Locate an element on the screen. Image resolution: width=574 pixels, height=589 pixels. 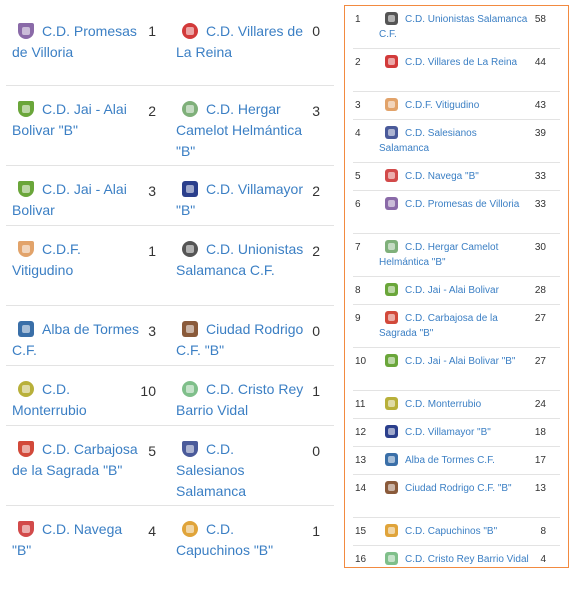
standings-row: 7 C.D. Hergar Camelot Helmántica "B" 30 is located at coordinates (456, 255).